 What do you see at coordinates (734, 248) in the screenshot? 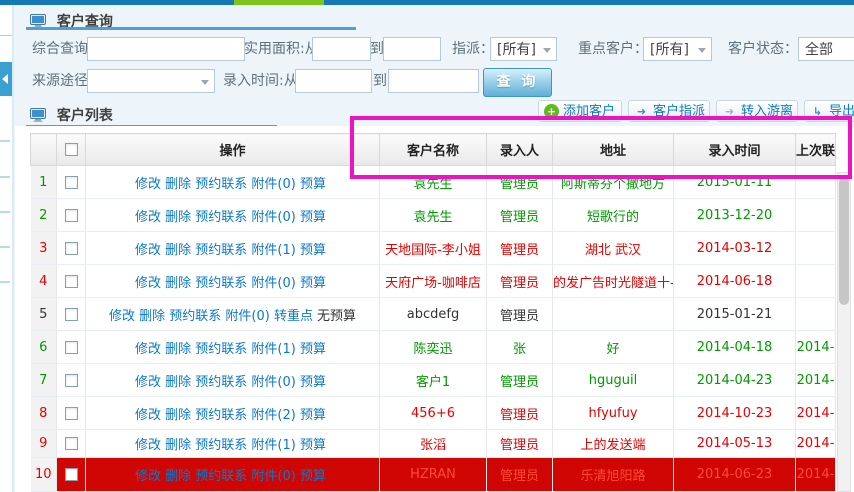
I see `entry-time: 2014-03-12` at bounding box center [734, 248].